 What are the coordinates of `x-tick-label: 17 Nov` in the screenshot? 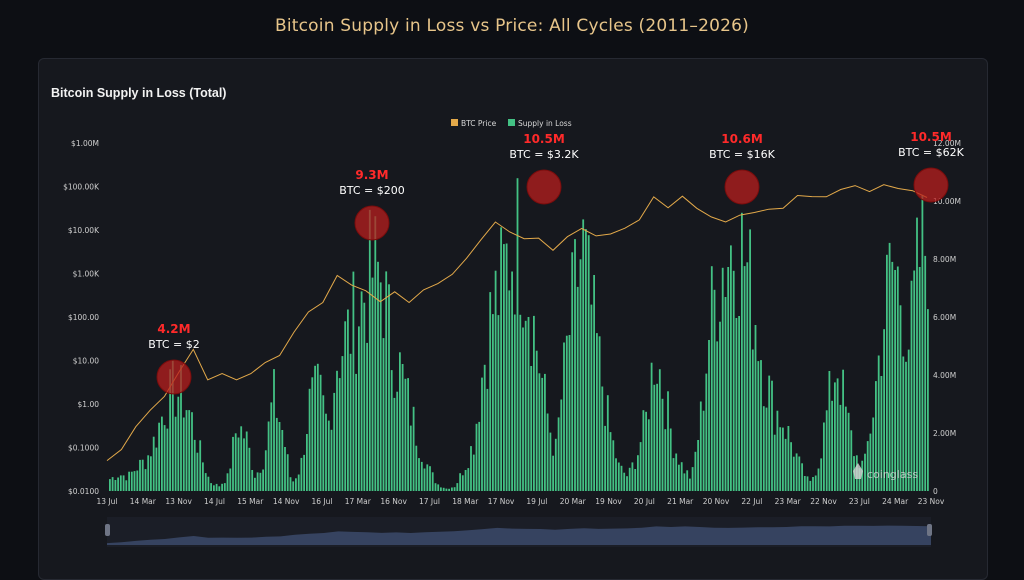 It's located at (501, 501).